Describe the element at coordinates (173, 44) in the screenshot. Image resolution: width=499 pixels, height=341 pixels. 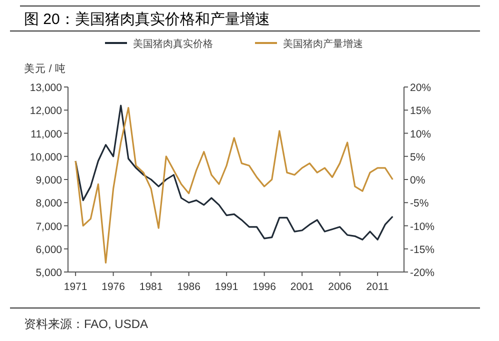
I see `legend-label: 美国猪肉真实价格` at that location.